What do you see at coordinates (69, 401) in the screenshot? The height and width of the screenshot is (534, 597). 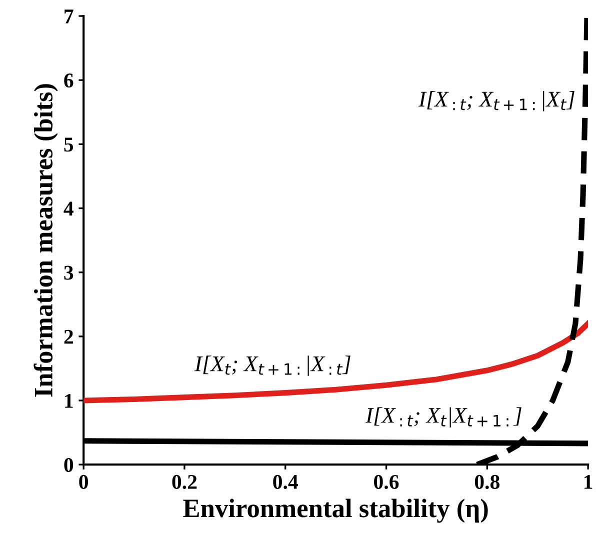 I see `y-tick-label: 1` at bounding box center [69, 401].